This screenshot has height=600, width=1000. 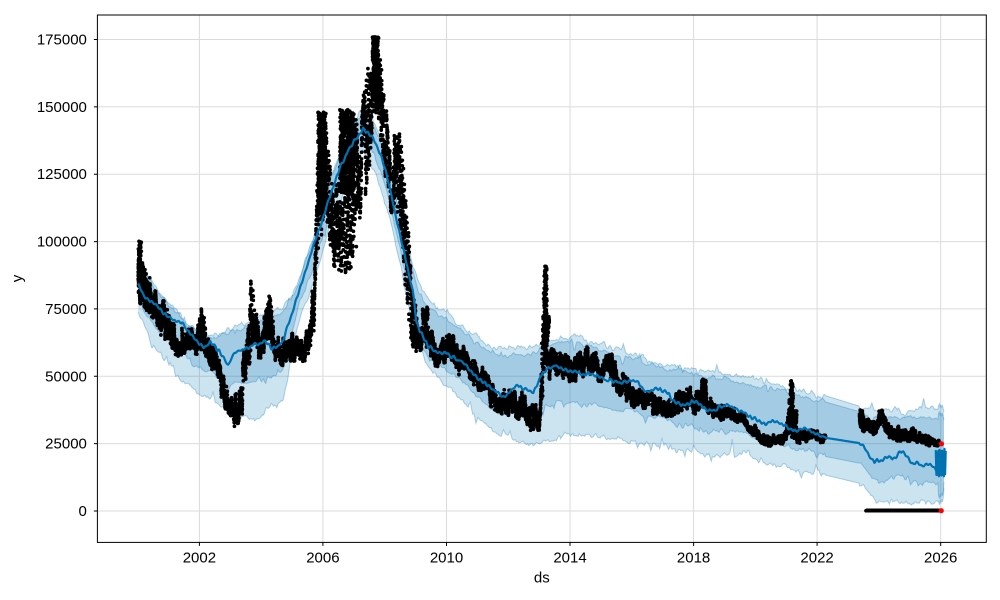 I want to click on svg-text: 2022, so click(x=816, y=558).